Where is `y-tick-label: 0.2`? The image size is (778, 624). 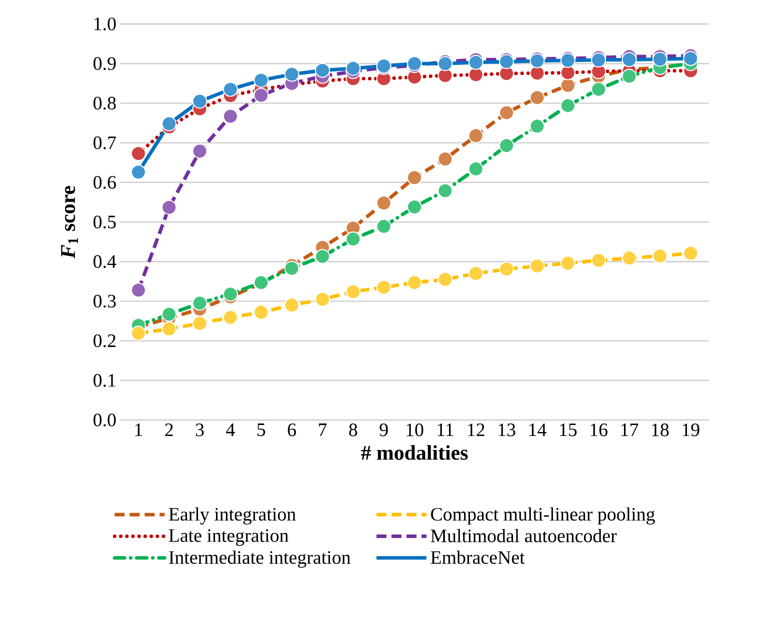 y-tick-label: 0.2 is located at coordinates (105, 341).